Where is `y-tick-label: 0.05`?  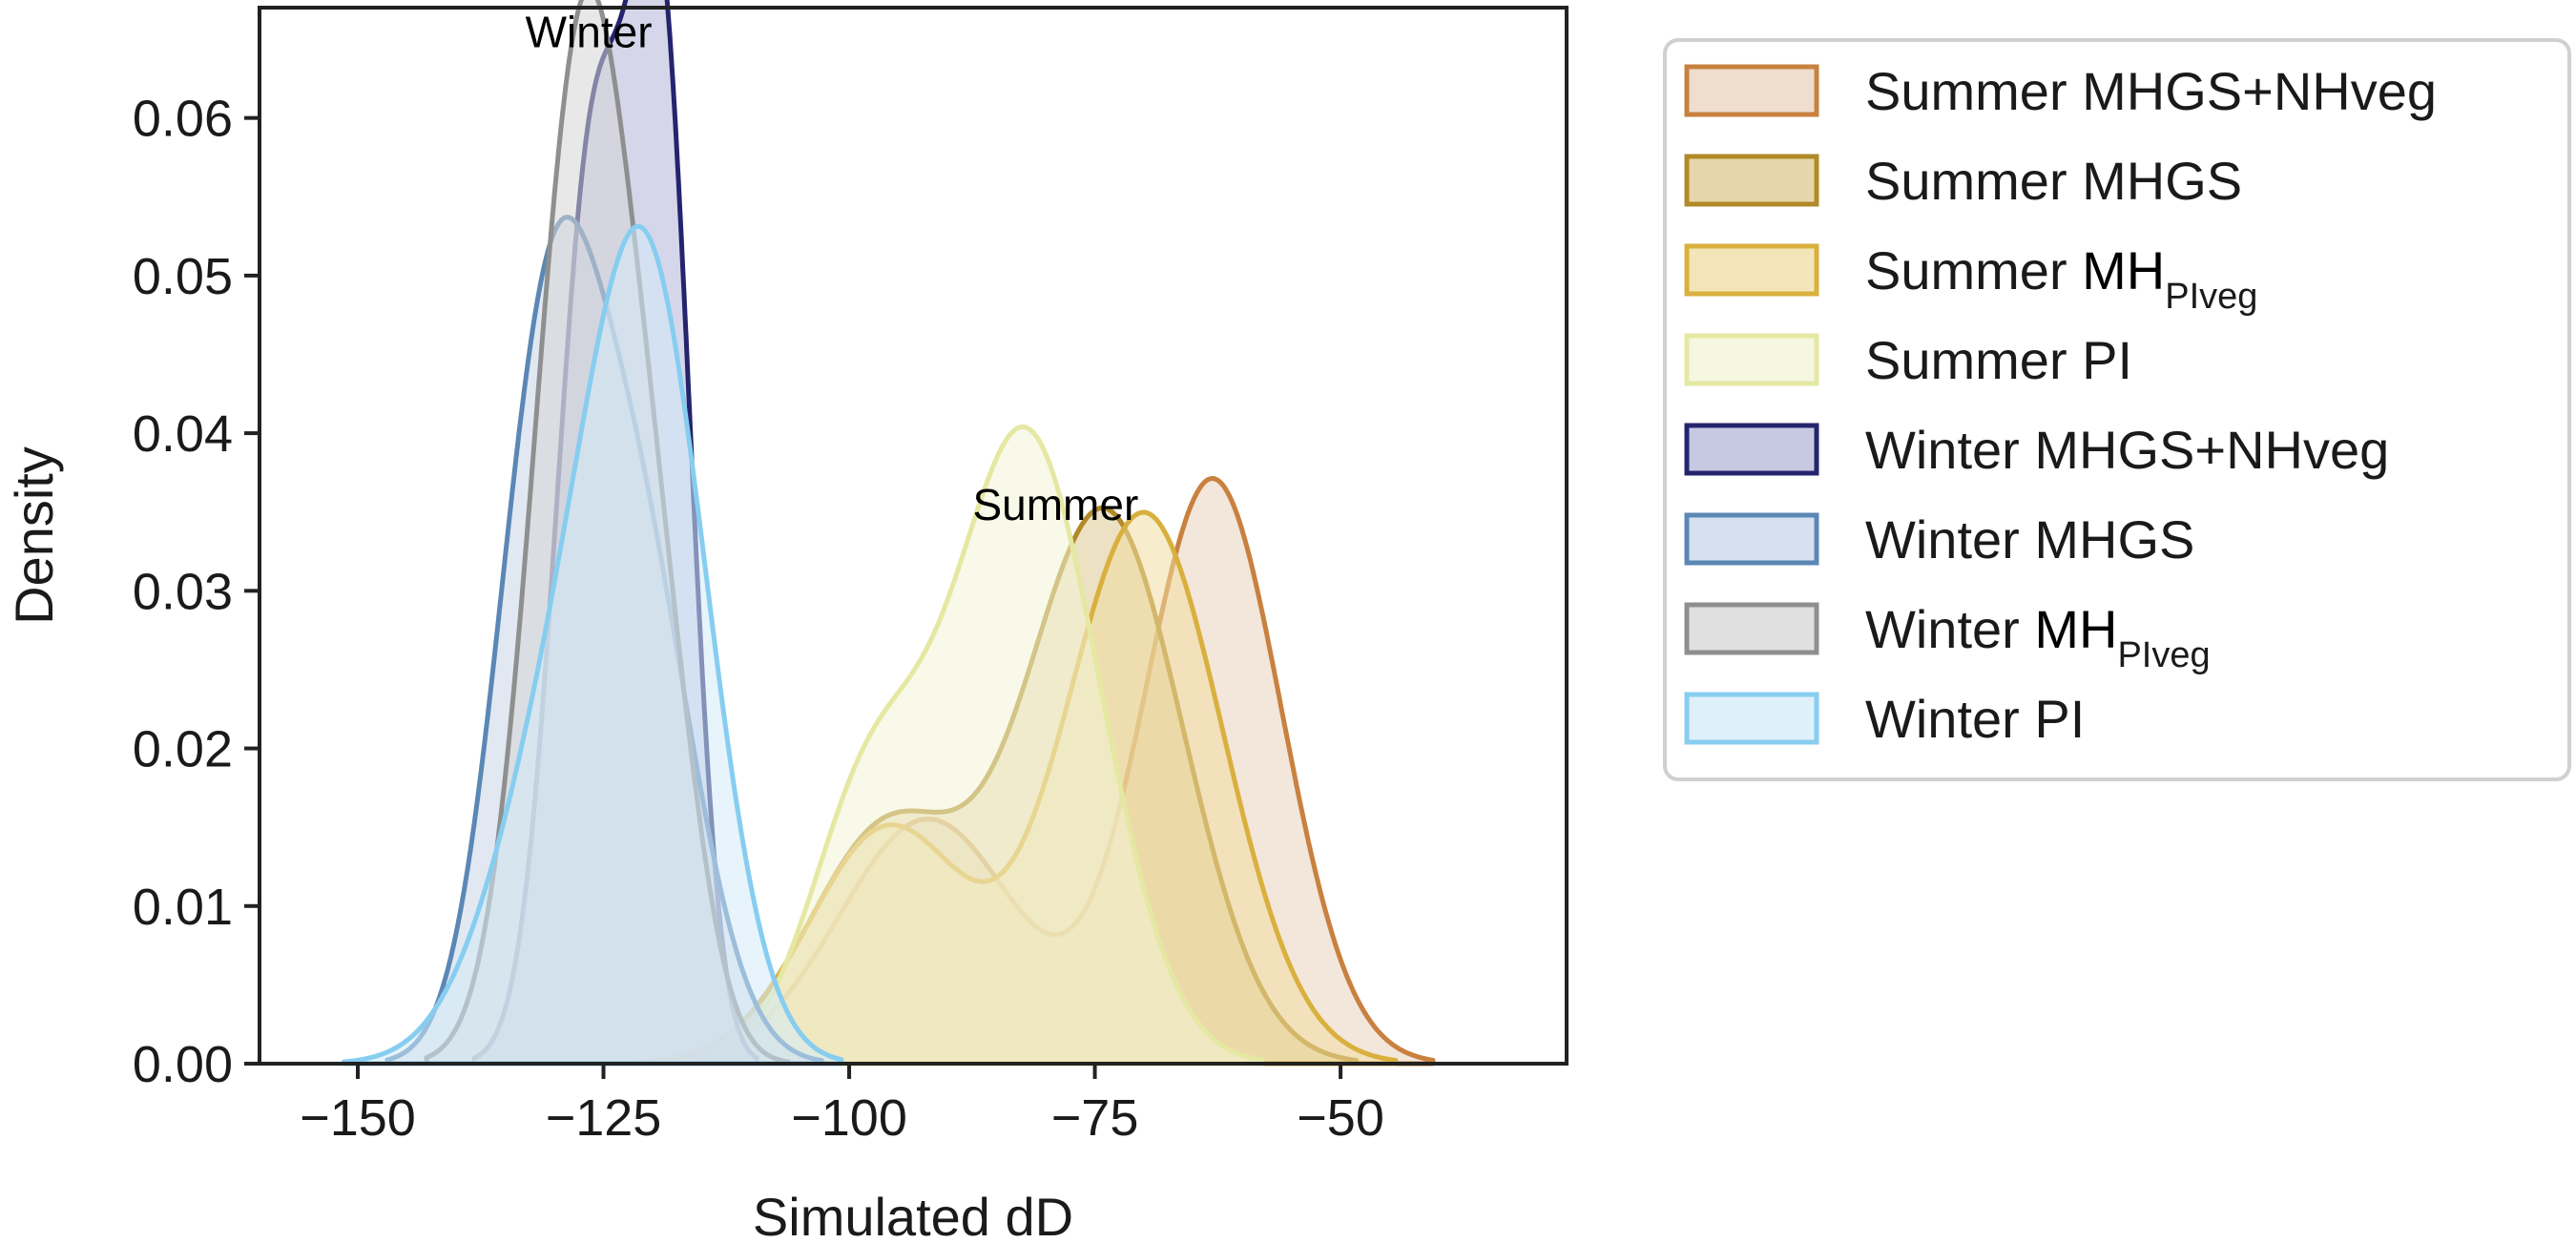
y-tick-label: 0.05 is located at coordinates (183, 277).